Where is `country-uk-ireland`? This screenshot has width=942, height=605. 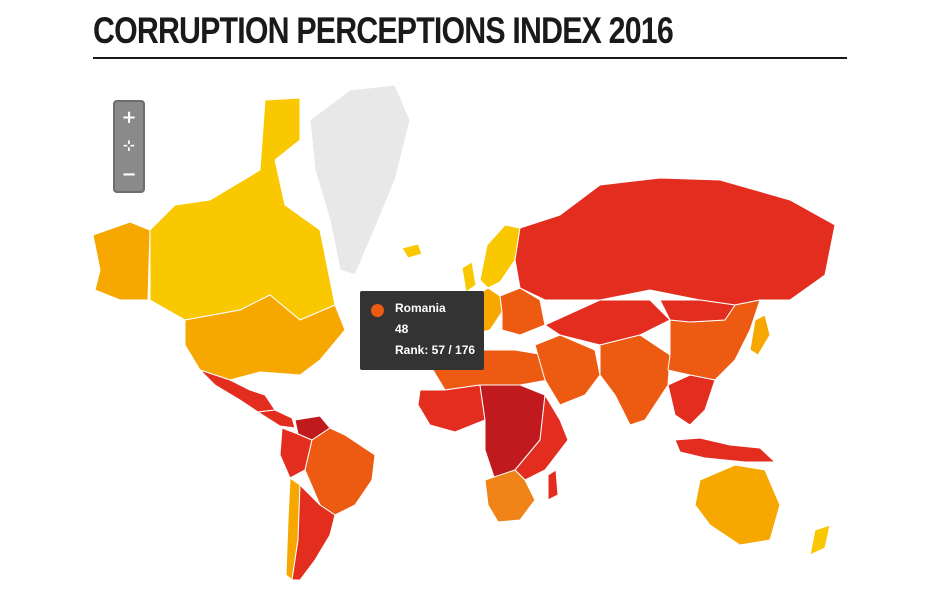
country-uk-ireland is located at coordinates (469, 277).